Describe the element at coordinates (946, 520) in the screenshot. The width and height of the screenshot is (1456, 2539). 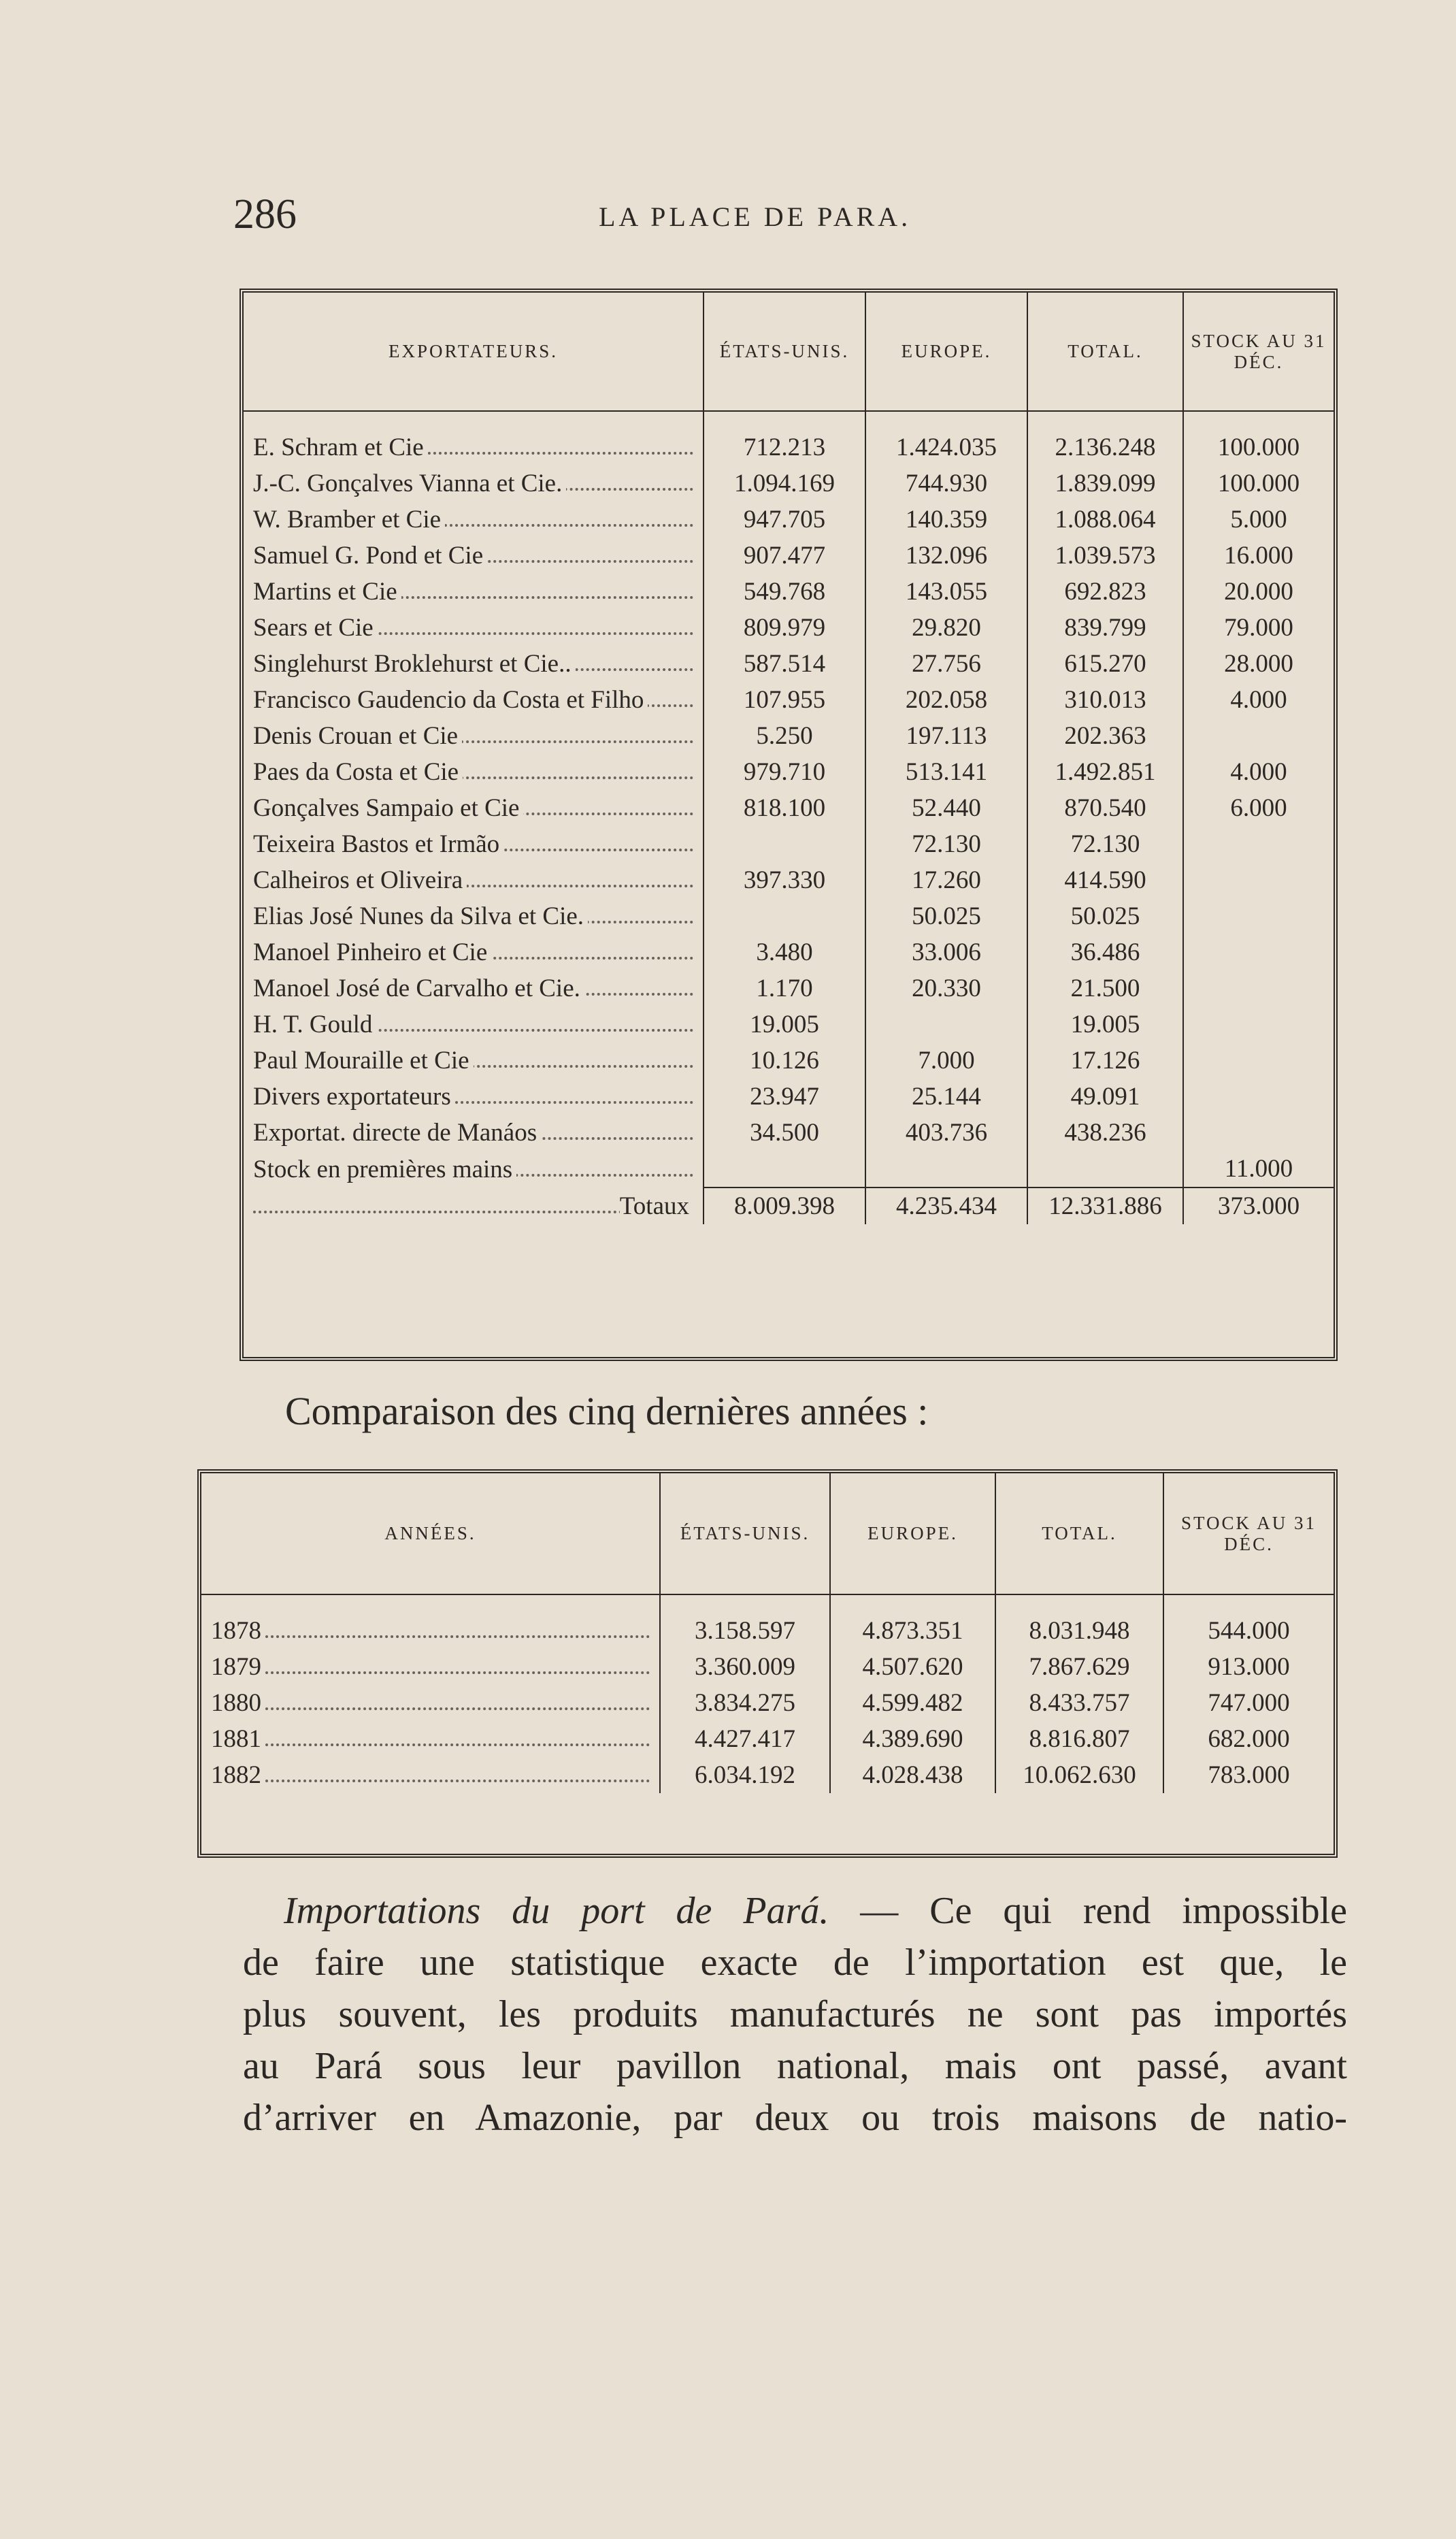
I see `table-cell: 140.359` at that location.